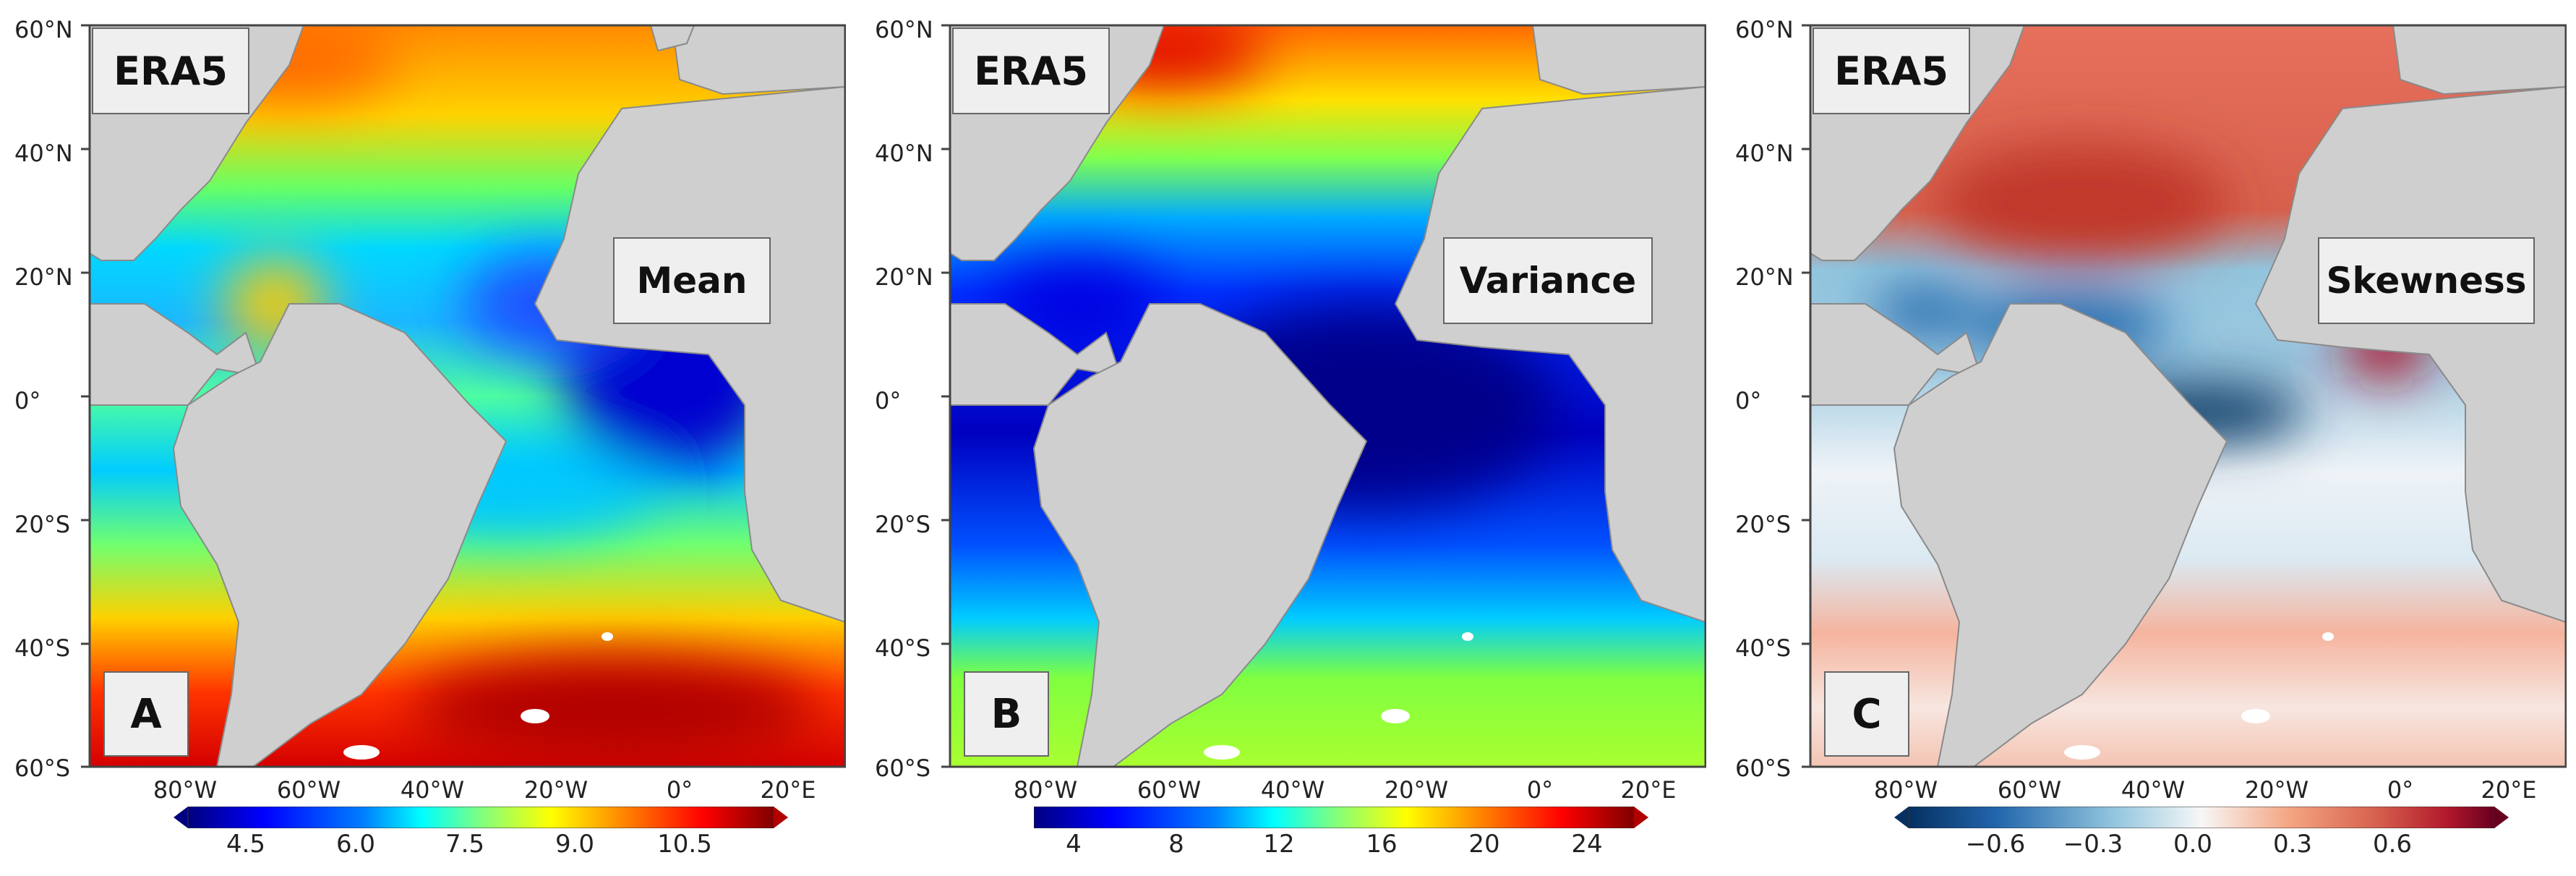 The image size is (2576, 876). Describe the element at coordinates (1548, 280) in the screenshot. I see `statistic-label: Variance` at that location.